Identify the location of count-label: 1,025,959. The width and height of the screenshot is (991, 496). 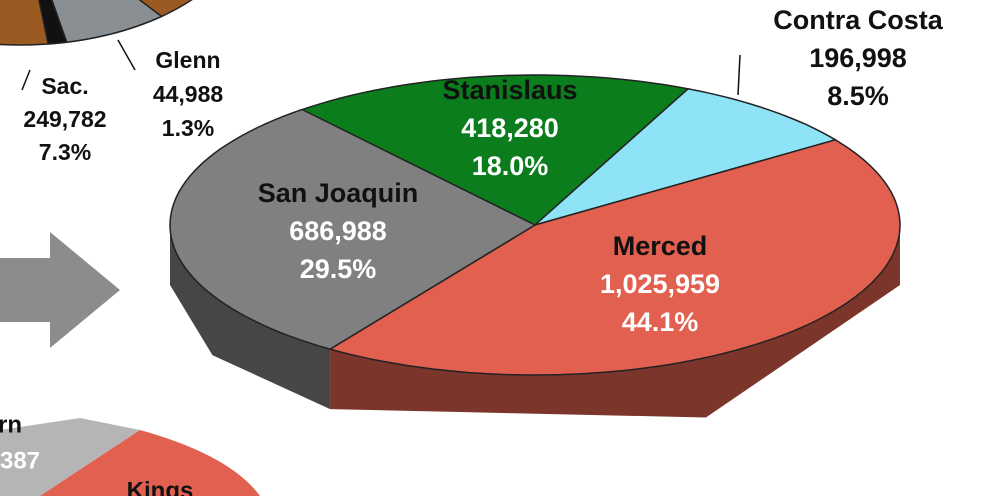
(660, 284).